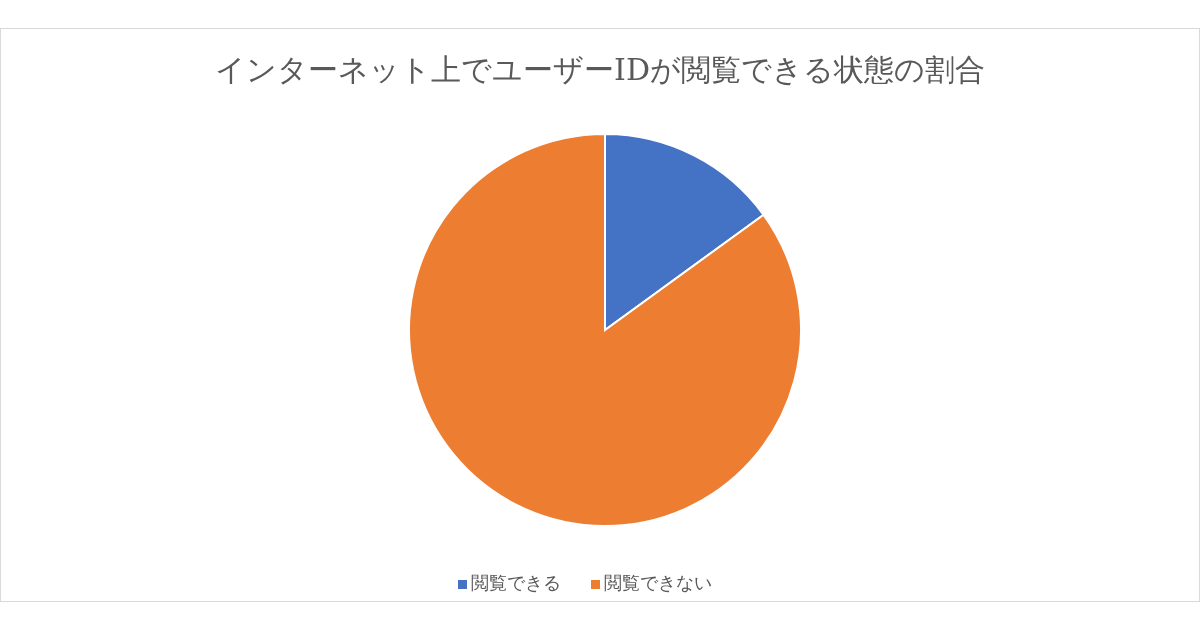 The image size is (1200, 630). Describe the element at coordinates (600, 70) in the screenshot. I see `chart-title: インターネット上でユーザーIDが閲覧できる状態の割合` at that location.